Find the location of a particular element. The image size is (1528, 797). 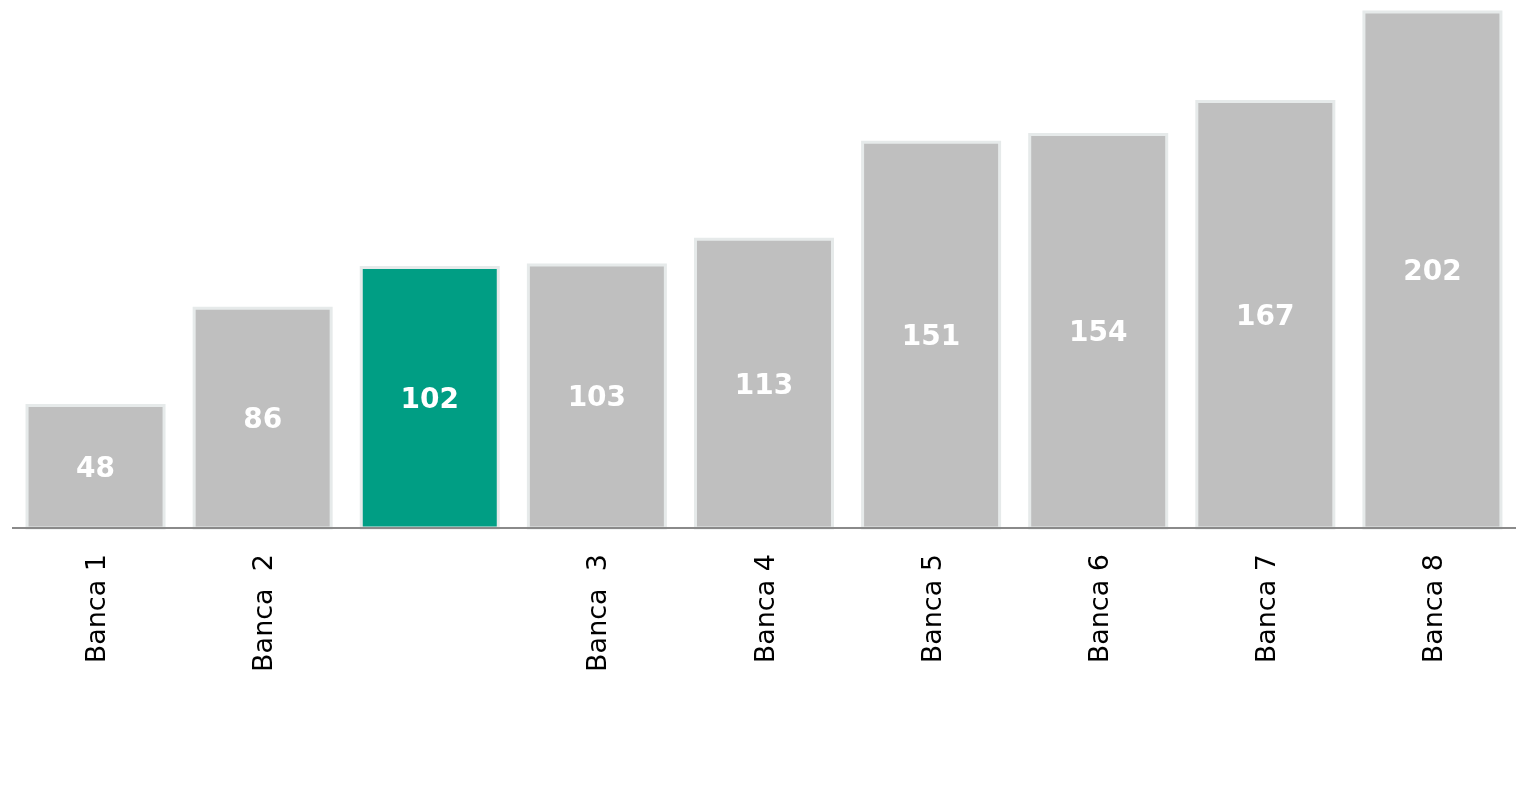

data-label: 167 is located at coordinates (1265, 315).